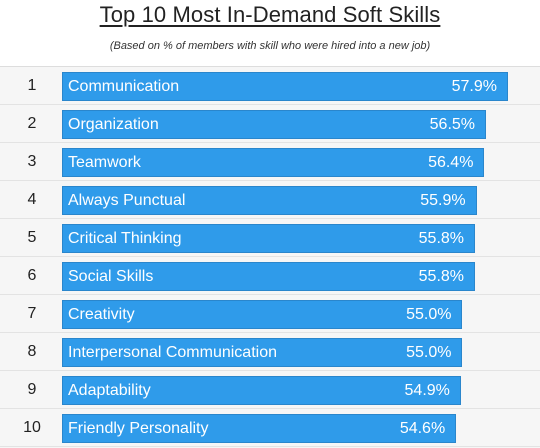  Describe the element at coordinates (285, 86) in the screenshot. I see `bar: Communication 57.9%` at that location.